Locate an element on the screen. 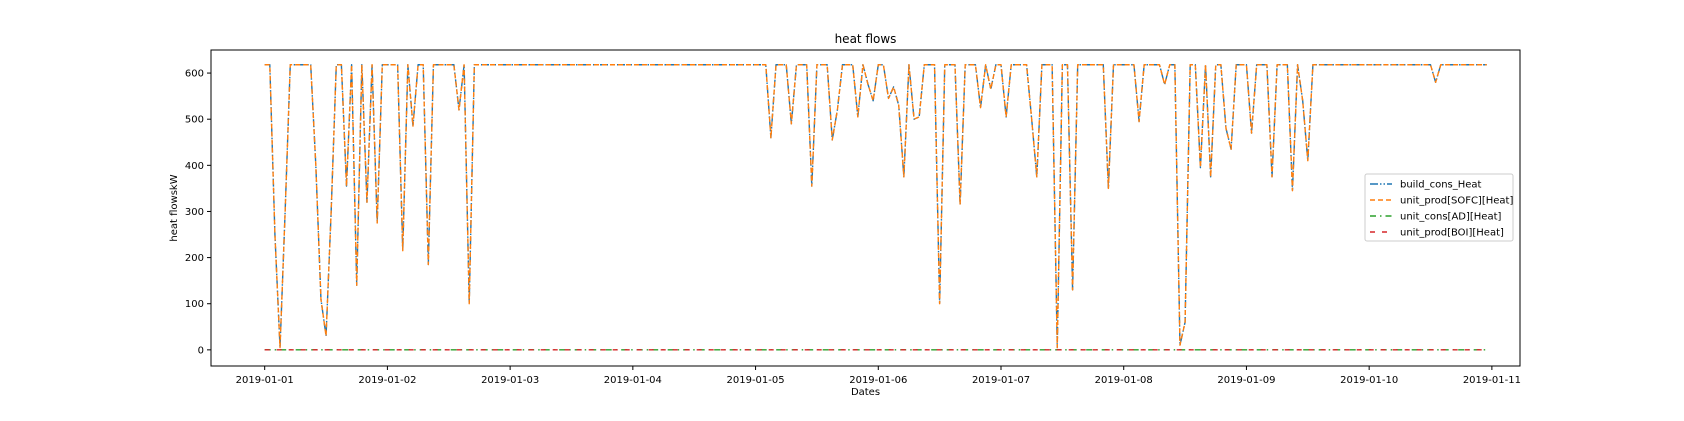 This screenshot has height=421, width=1684. x-tick-label: 2019-01-05 is located at coordinates (756, 380).